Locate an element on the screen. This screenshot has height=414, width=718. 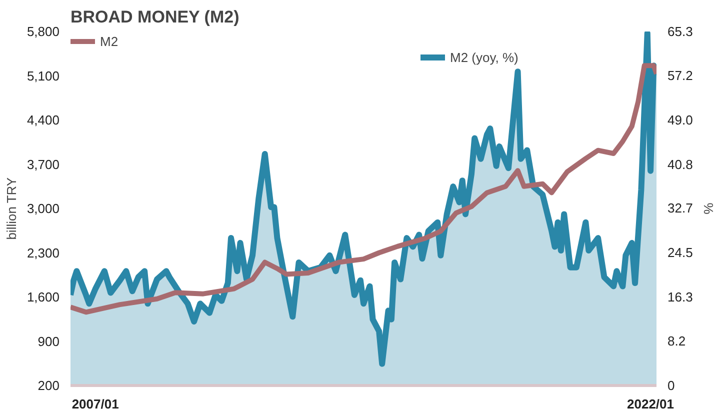
y-tick-label: 5,800 is located at coordinates (43, 31).